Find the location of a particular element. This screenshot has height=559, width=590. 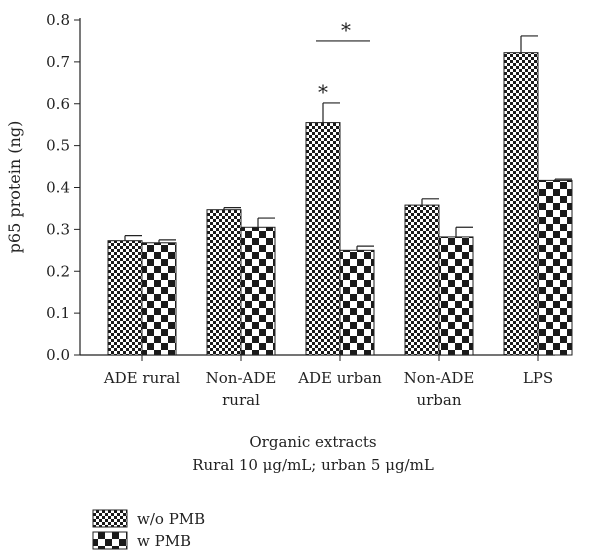

significance-bracket-star: * is located at coordinates (346, 30).